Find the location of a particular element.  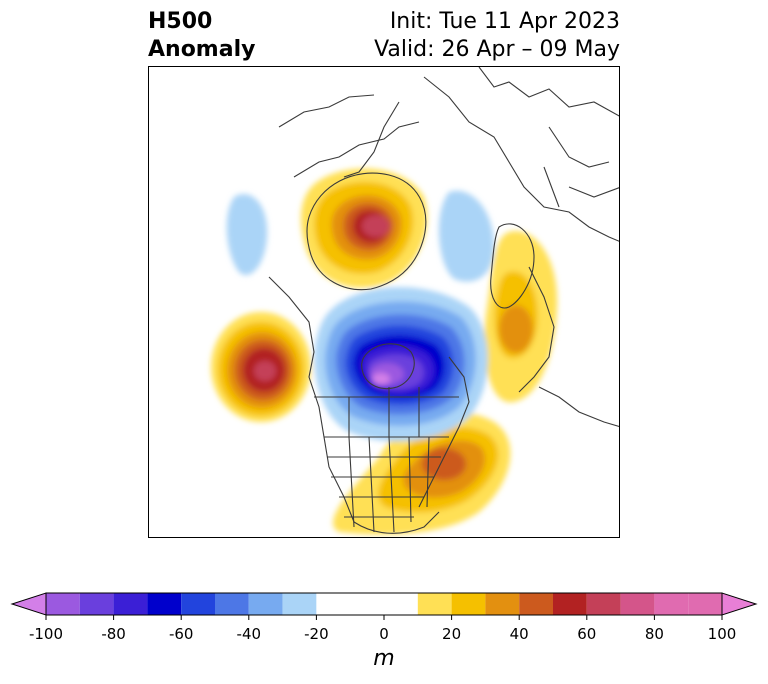

colorbar-extend-min is located at coordinates (28, 604).